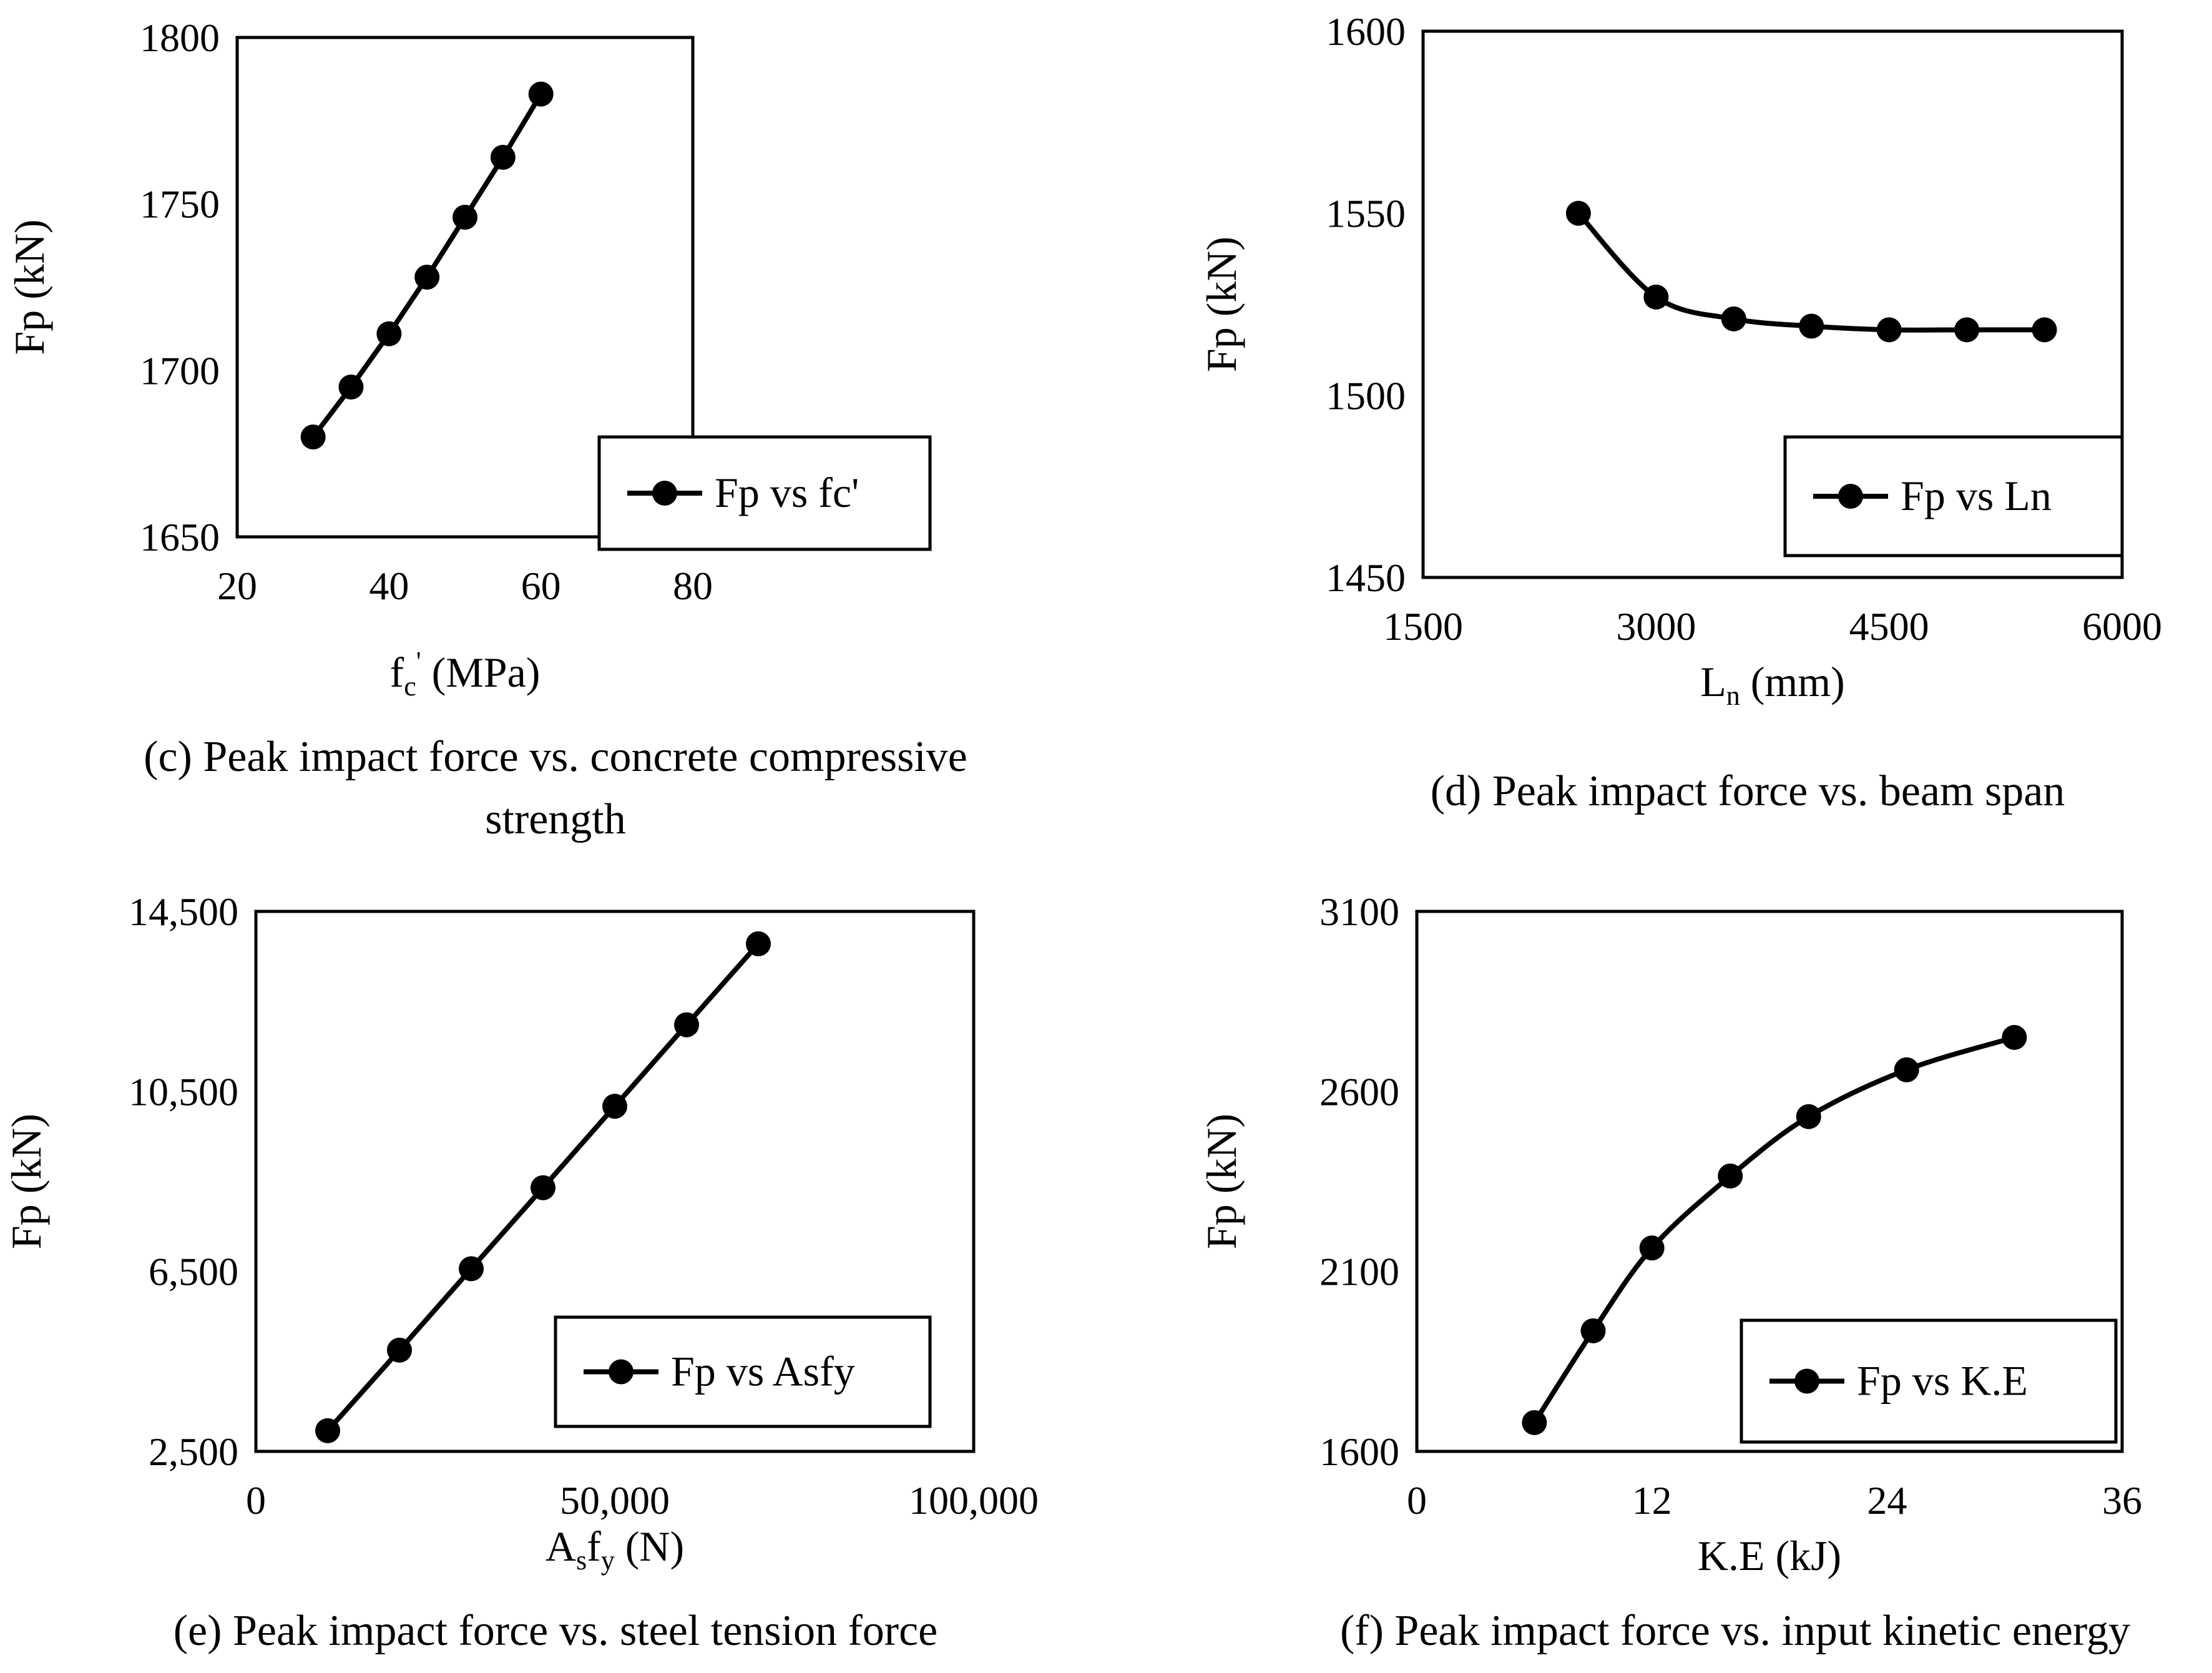  Describe the element at coordinates (693, 586) in the screenshot. I see `x-tick-label: 80` at that location.